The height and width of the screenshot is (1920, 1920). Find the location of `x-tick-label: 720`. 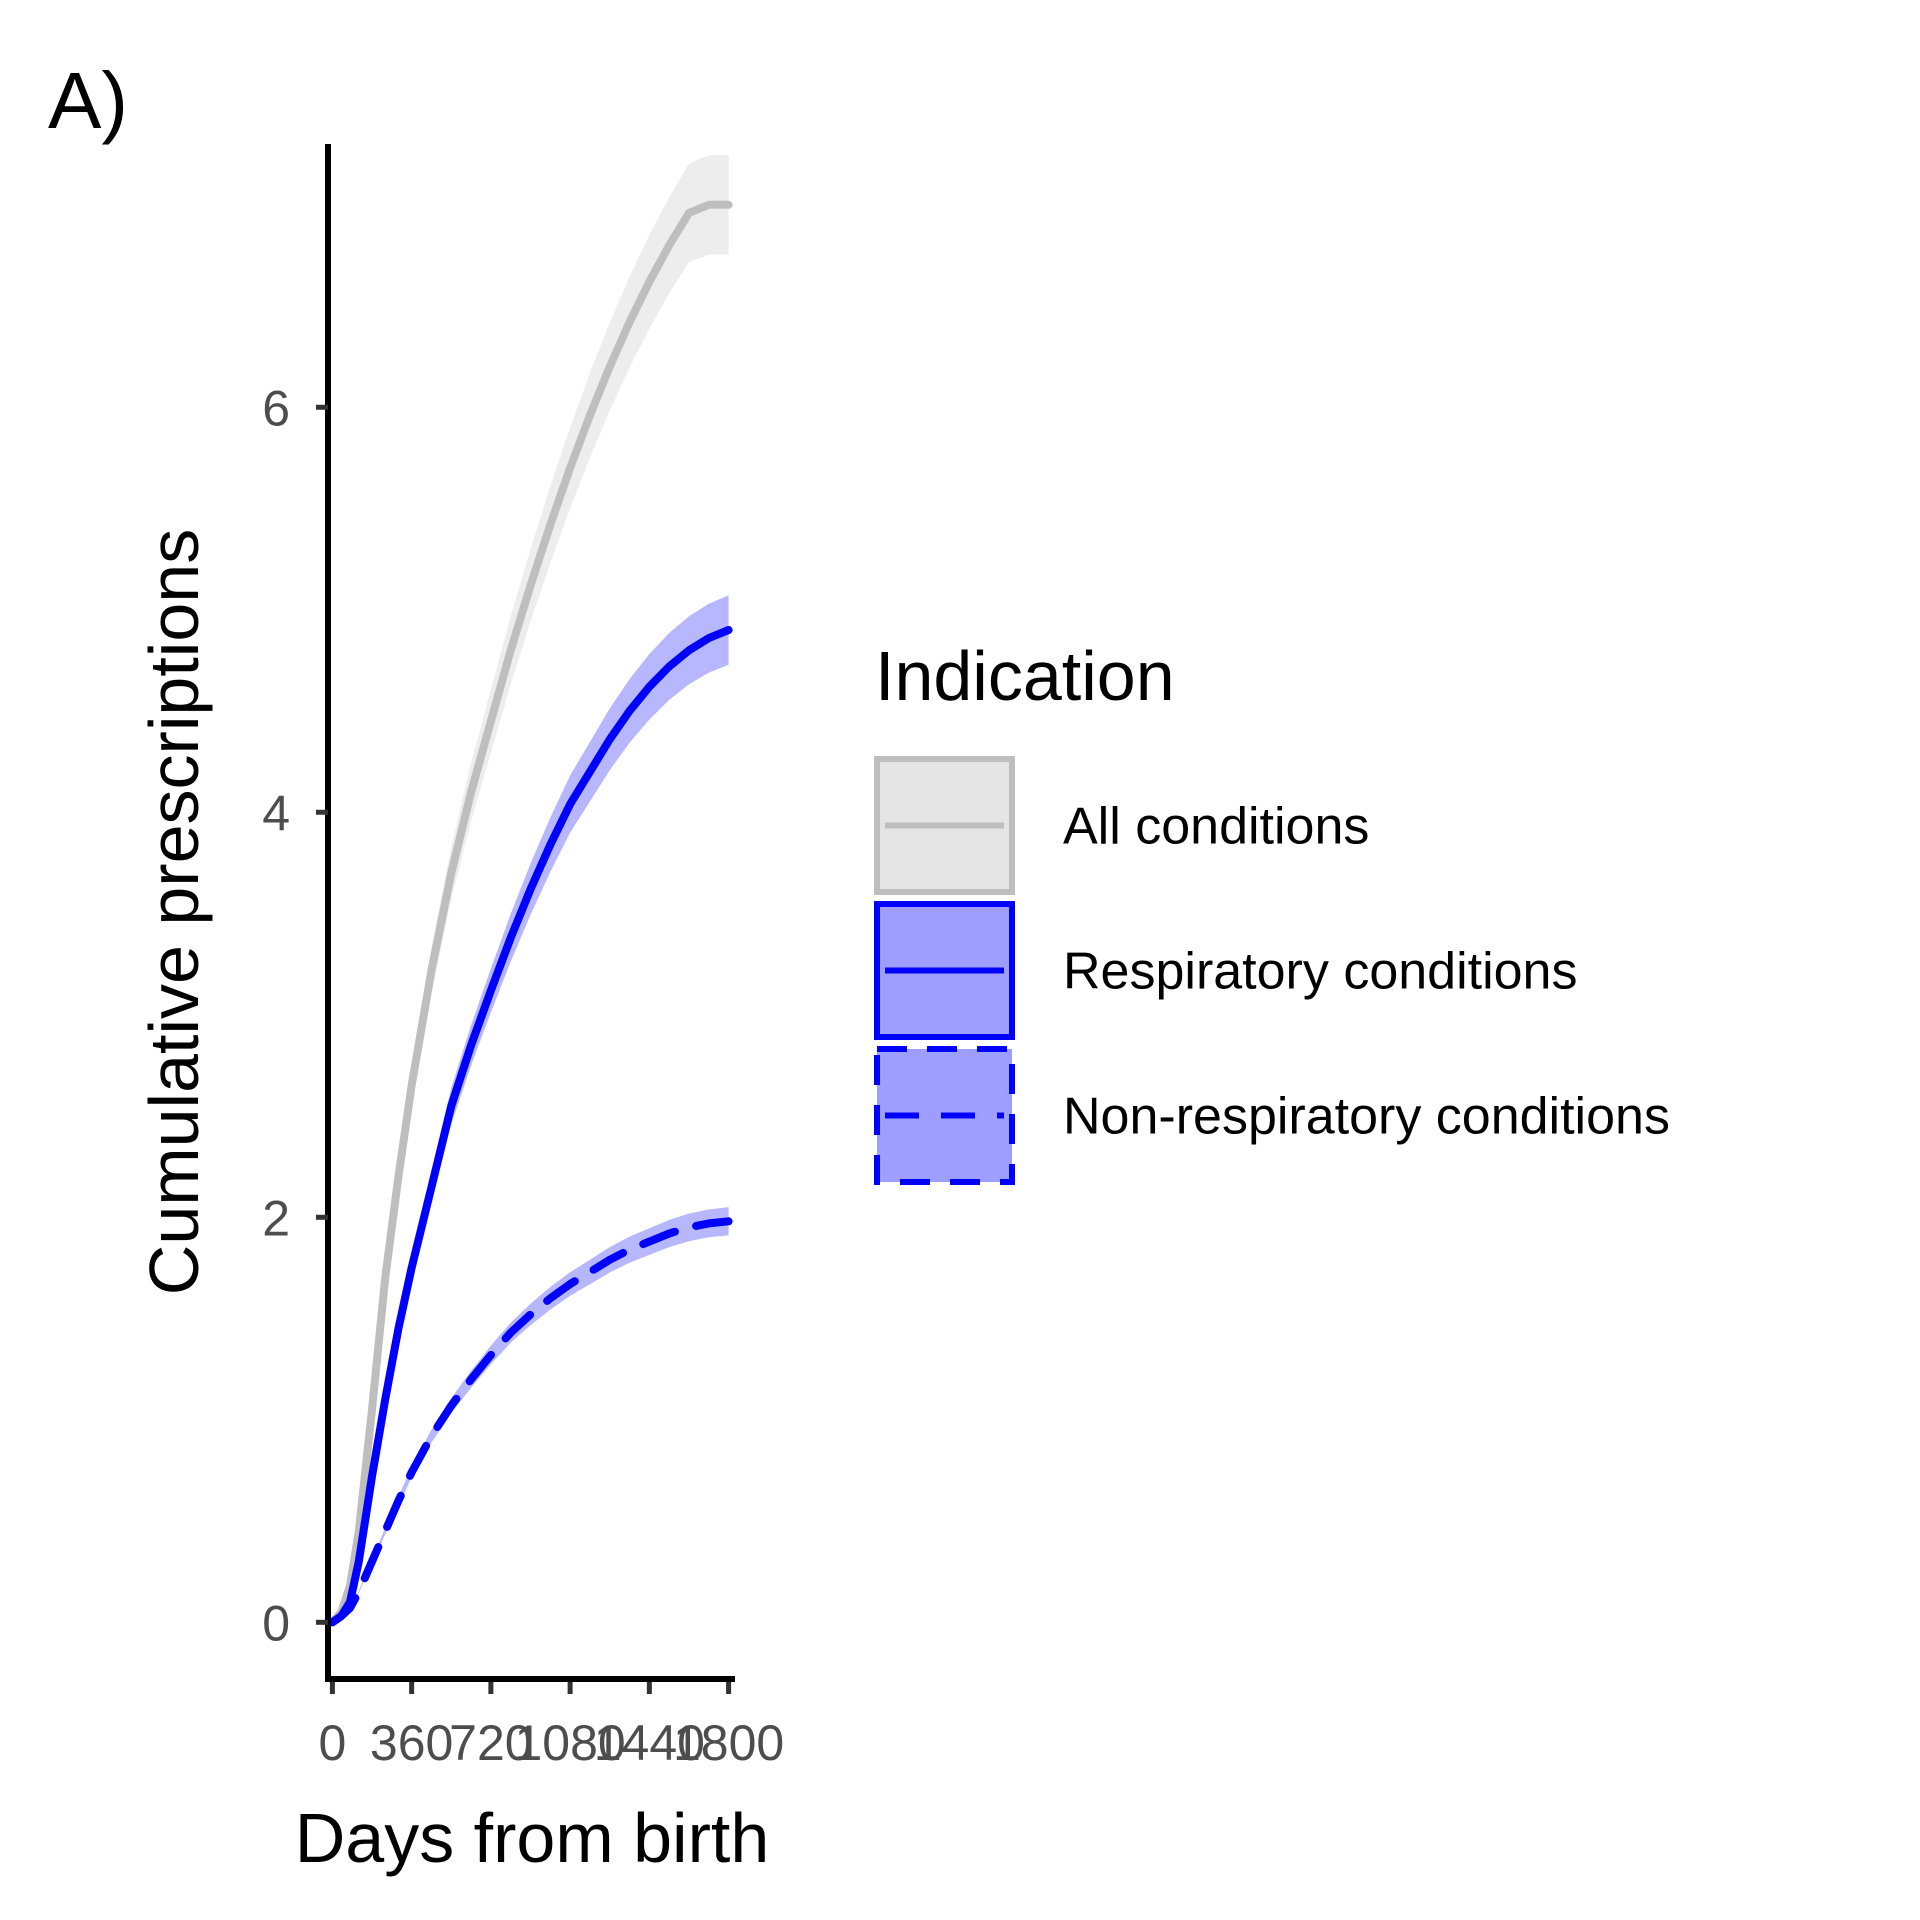

x-tick-label: 720 is located at coordinates (490, 1743).